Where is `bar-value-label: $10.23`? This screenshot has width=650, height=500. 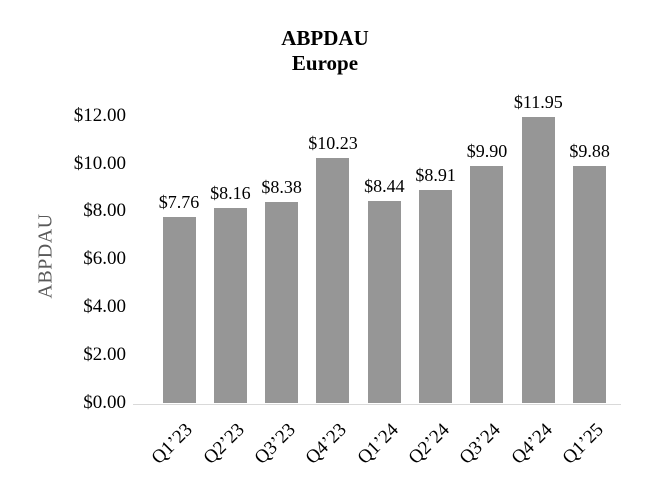
bar-value-label: $10.23 is located at coordinates (333, 142).